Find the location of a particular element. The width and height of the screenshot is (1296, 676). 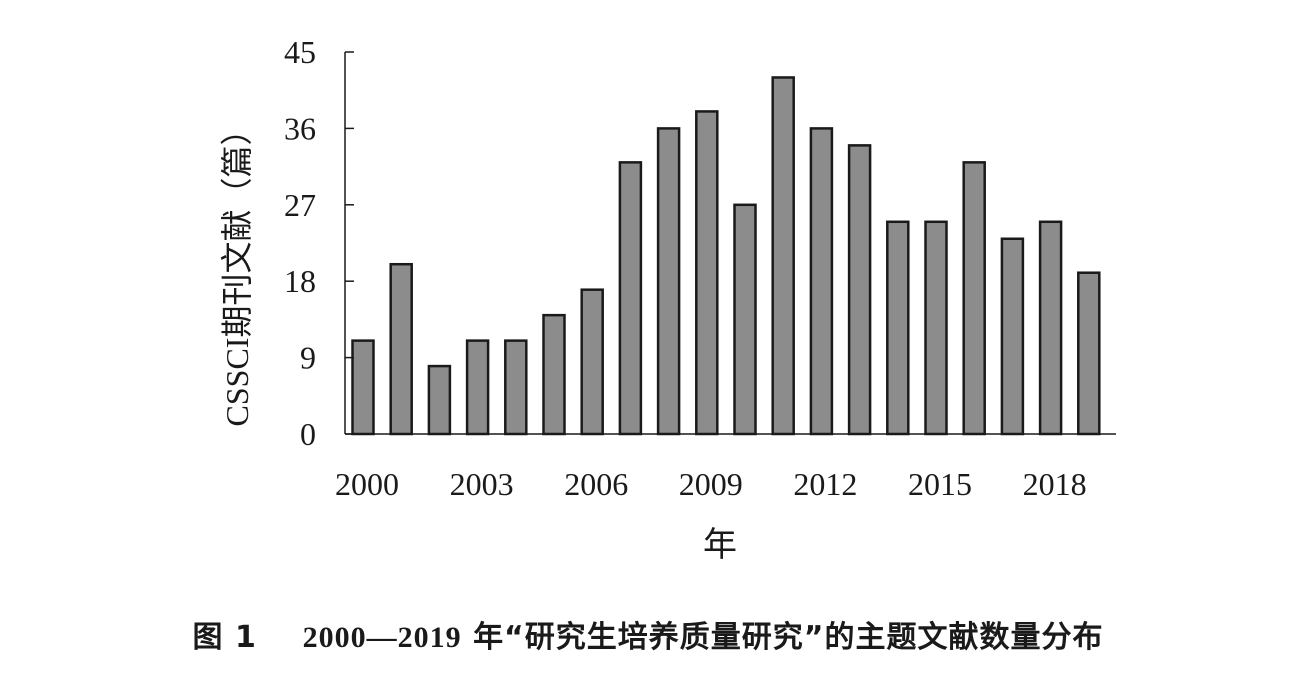

x-tick-label: 2018 is located at coordinates (1055, 484).